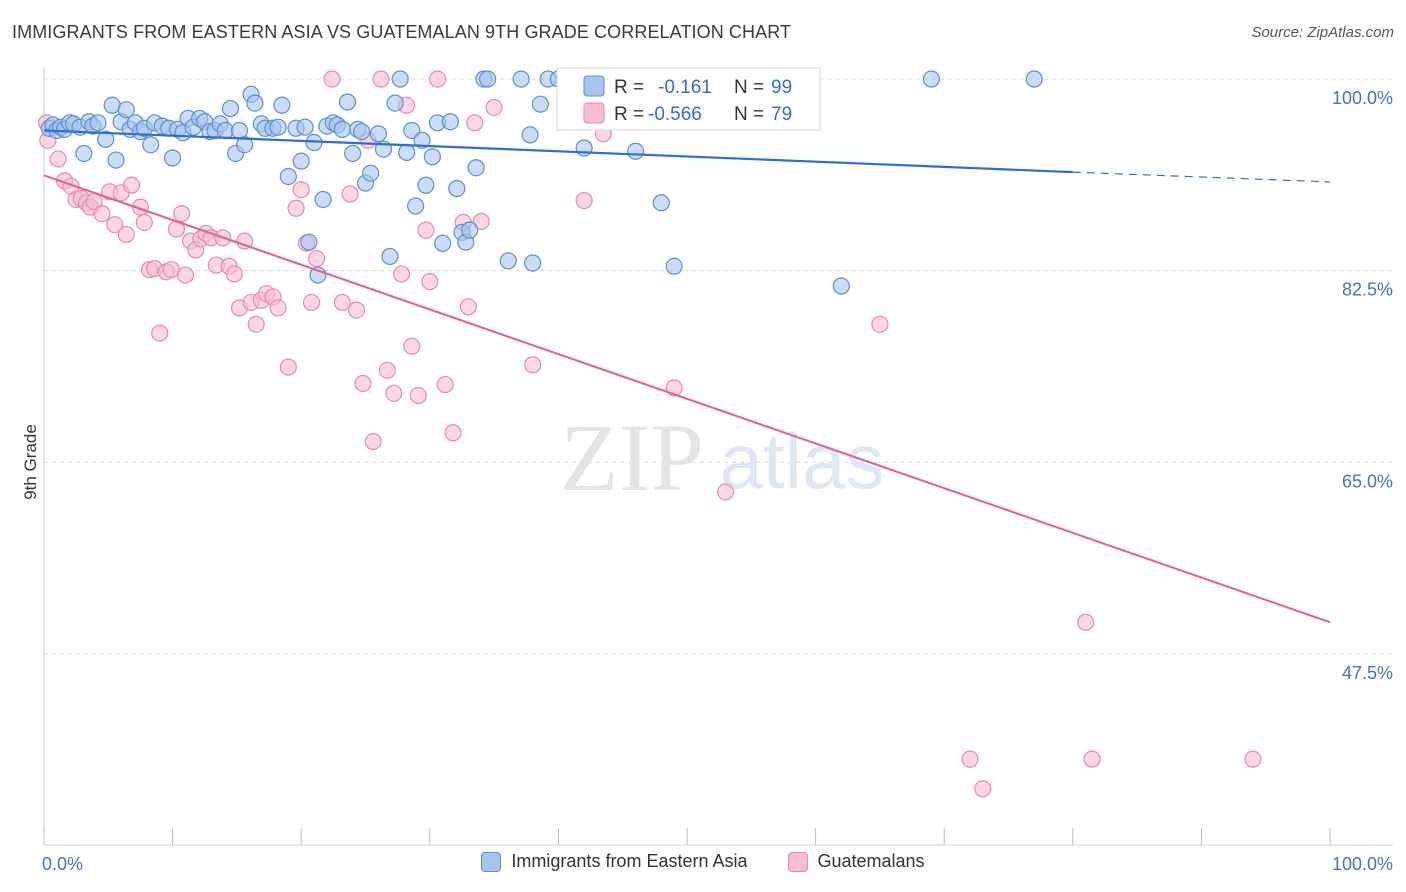 Image resolution: width=1406 pixels, height=892 pixels. What do you see at coordinates (1322, 32) in the screenshot?
I see `chart-source: Source: ZipAtlas.com` at bounding box center [1322, 32].